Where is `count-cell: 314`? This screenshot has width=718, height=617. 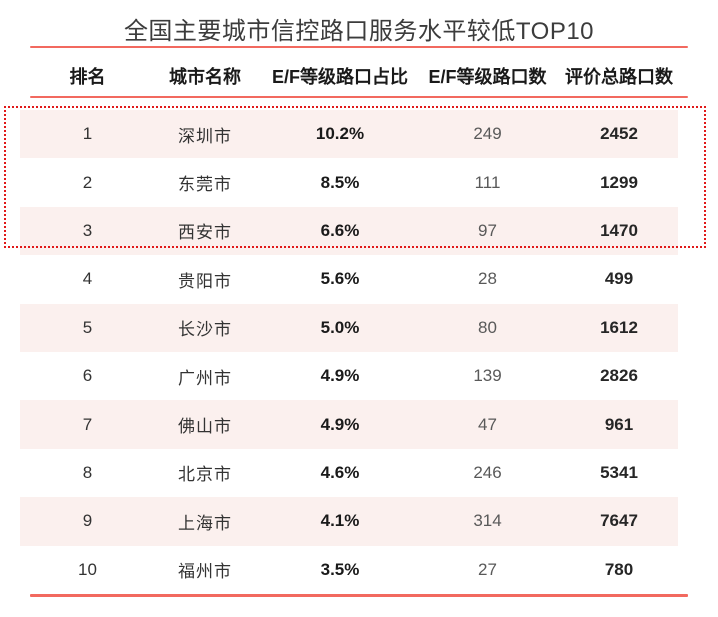
count-cell: 314 is located at coordinates (487, 521).